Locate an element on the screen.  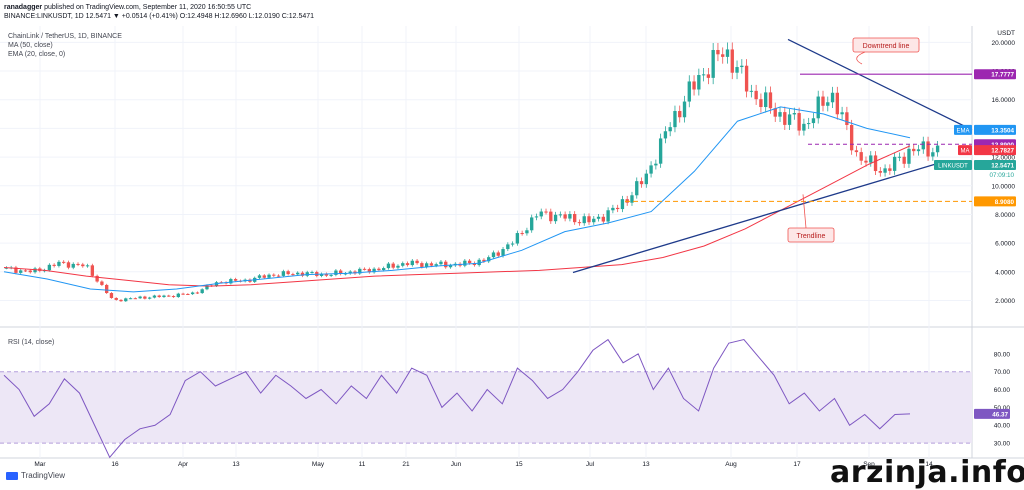
last-price-name-bg is located at coordinates (953, 165).